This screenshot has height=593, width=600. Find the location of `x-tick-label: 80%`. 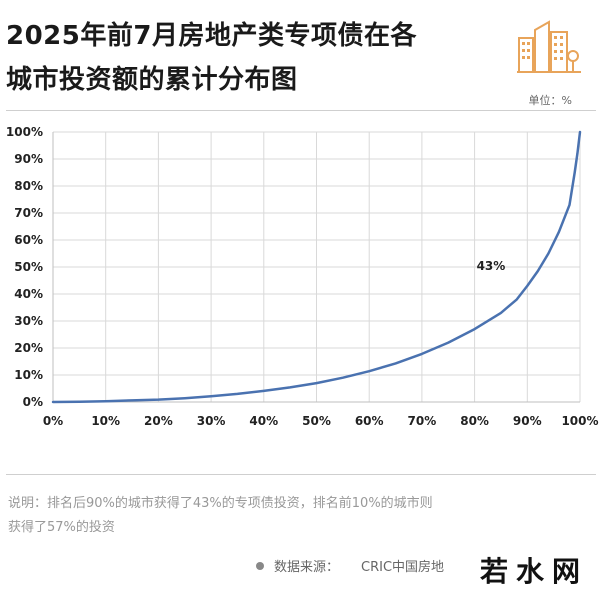

x-tick-label: 80% is located at coordinates (474, 421).